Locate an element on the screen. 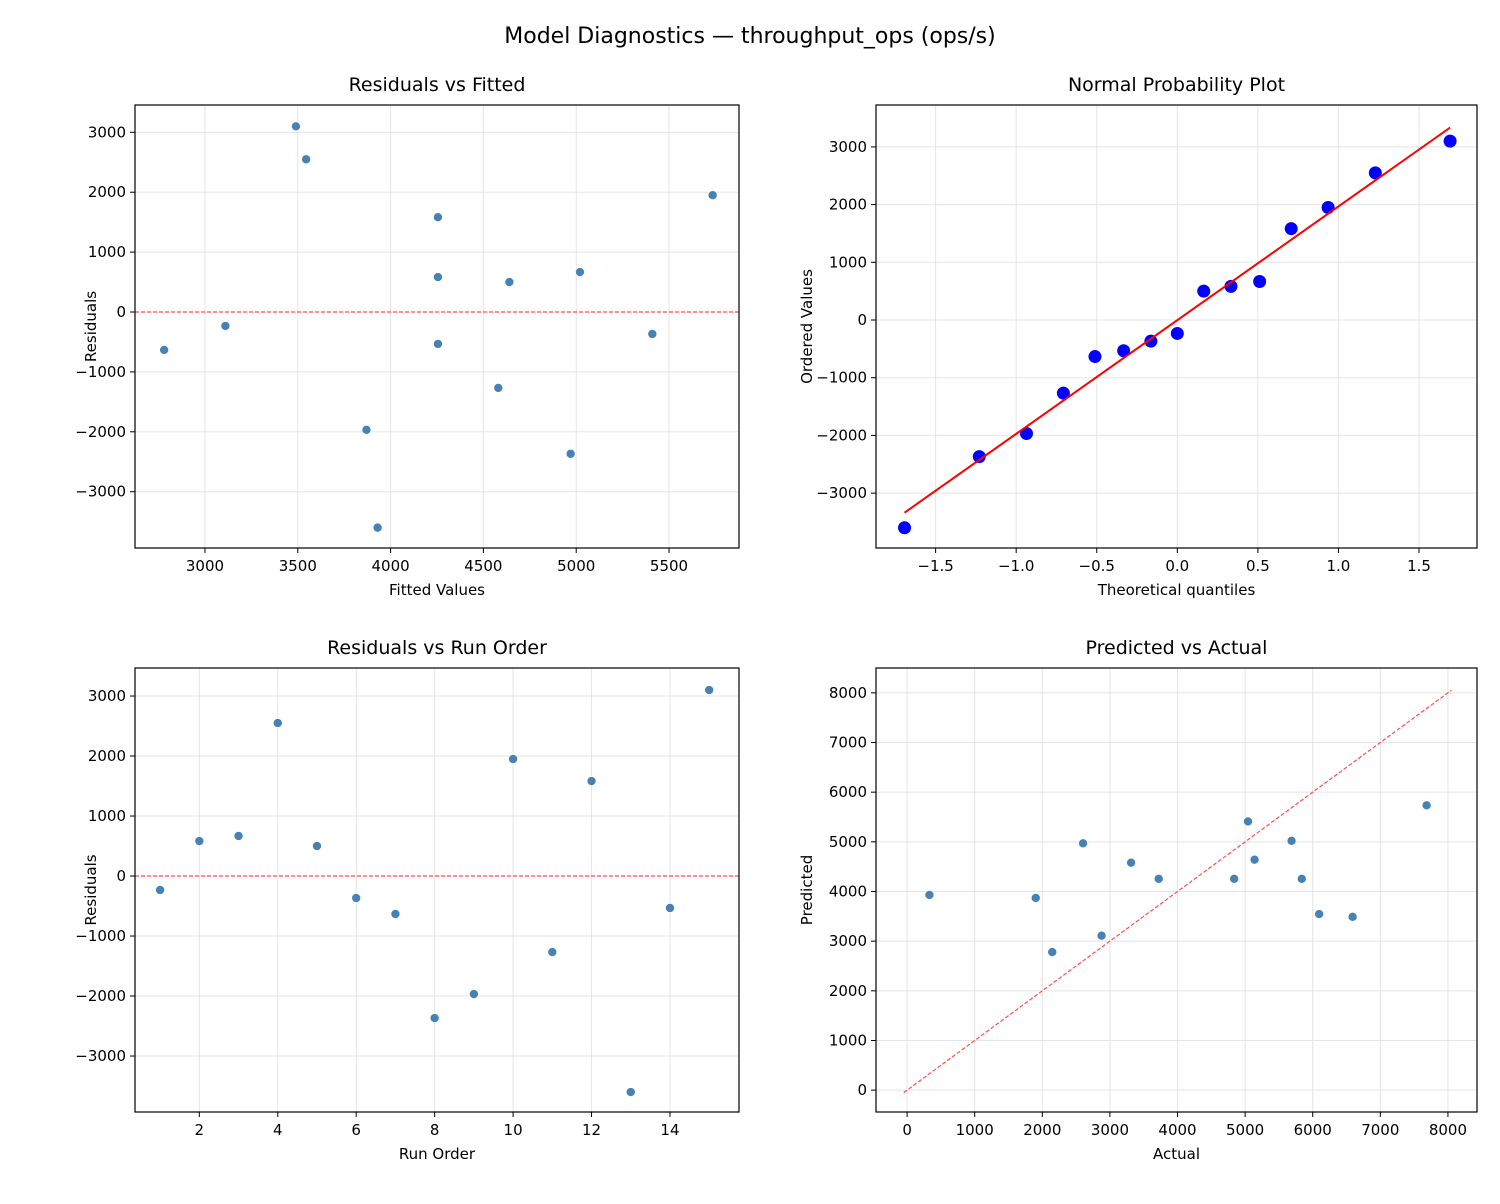  x-tick-label: −1.0 is located at coordinates (1016, 566).